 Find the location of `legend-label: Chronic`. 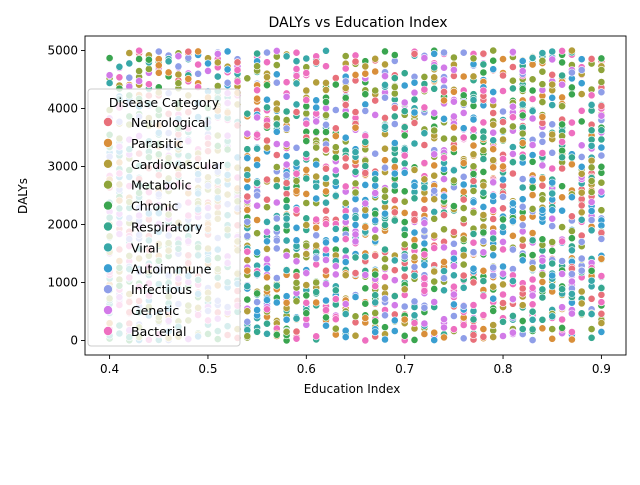

legend-label: Chronic is located at coordinates (155, 206).